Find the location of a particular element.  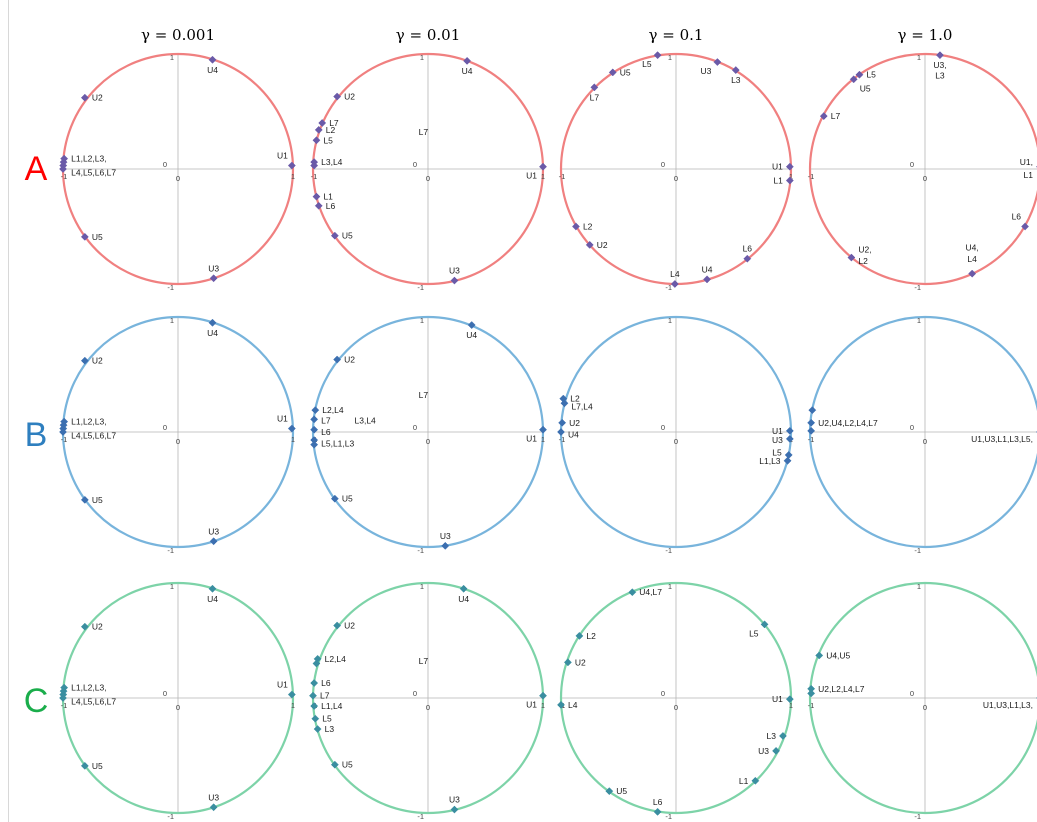

column-titles: γ = 0.001 γ = 0.01 γ = 0.1 γ = 1.0 is located at coordinates (546, 35).